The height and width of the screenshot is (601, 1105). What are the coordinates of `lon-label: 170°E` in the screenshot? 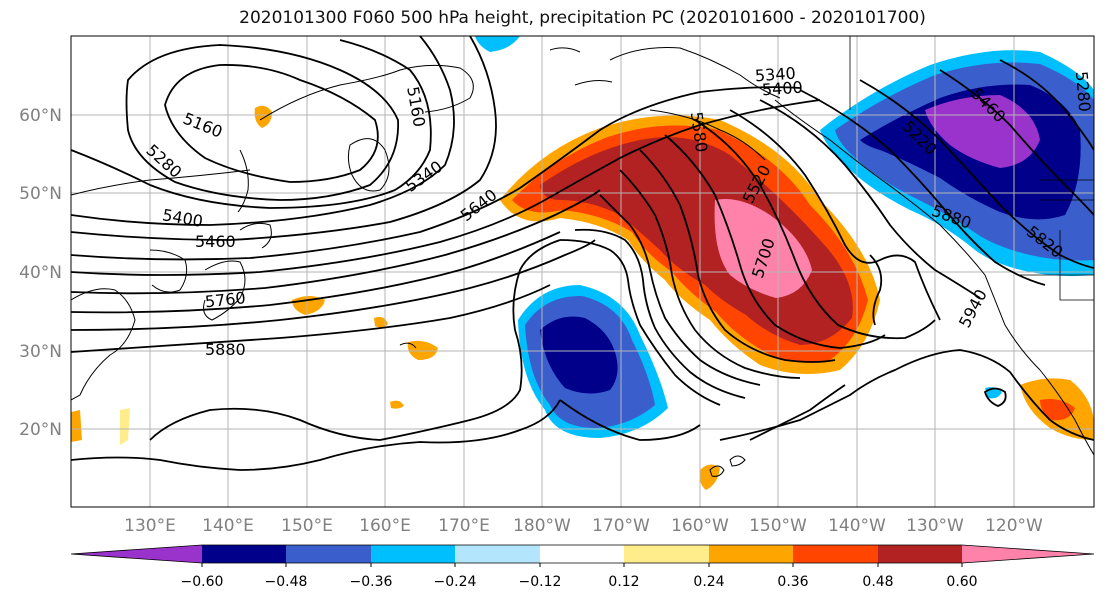 It's located at (464, 526).